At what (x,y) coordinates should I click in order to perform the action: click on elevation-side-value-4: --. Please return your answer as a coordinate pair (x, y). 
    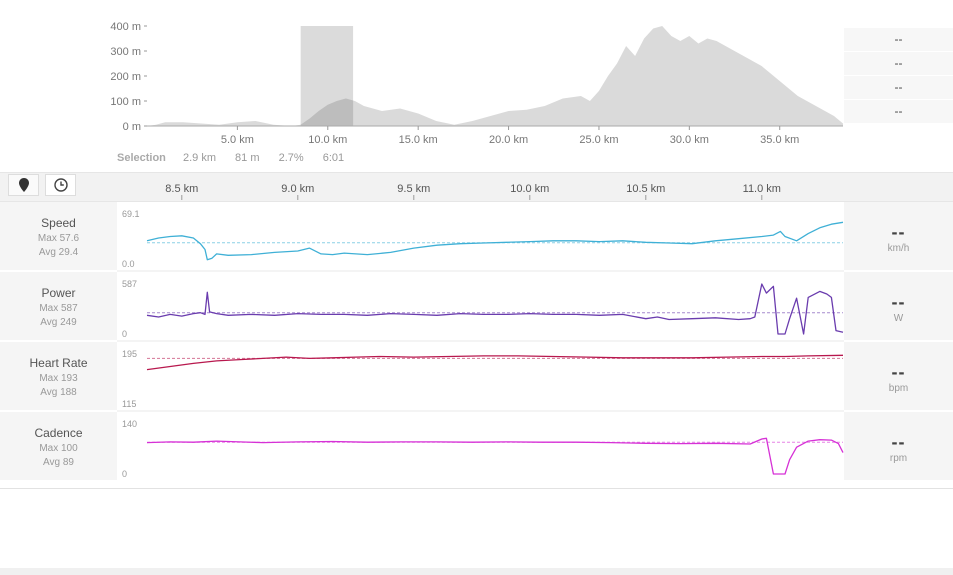
    Looking at the image, I should click on (898, 112).